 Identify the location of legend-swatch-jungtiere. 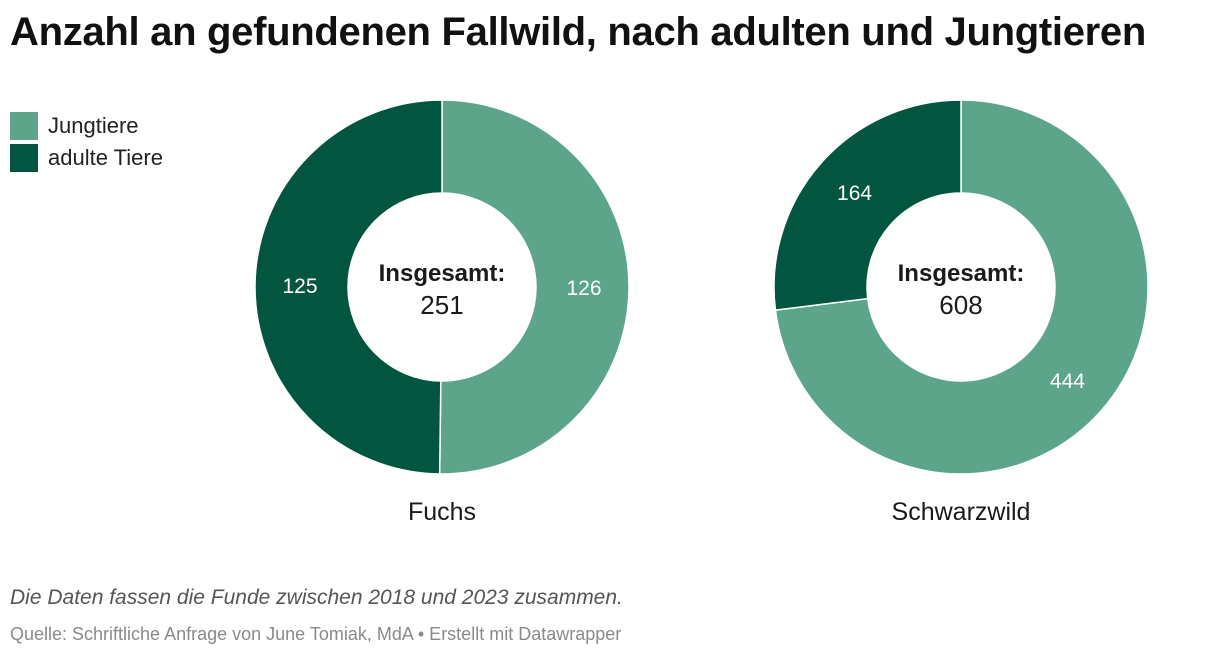
(24, 126).